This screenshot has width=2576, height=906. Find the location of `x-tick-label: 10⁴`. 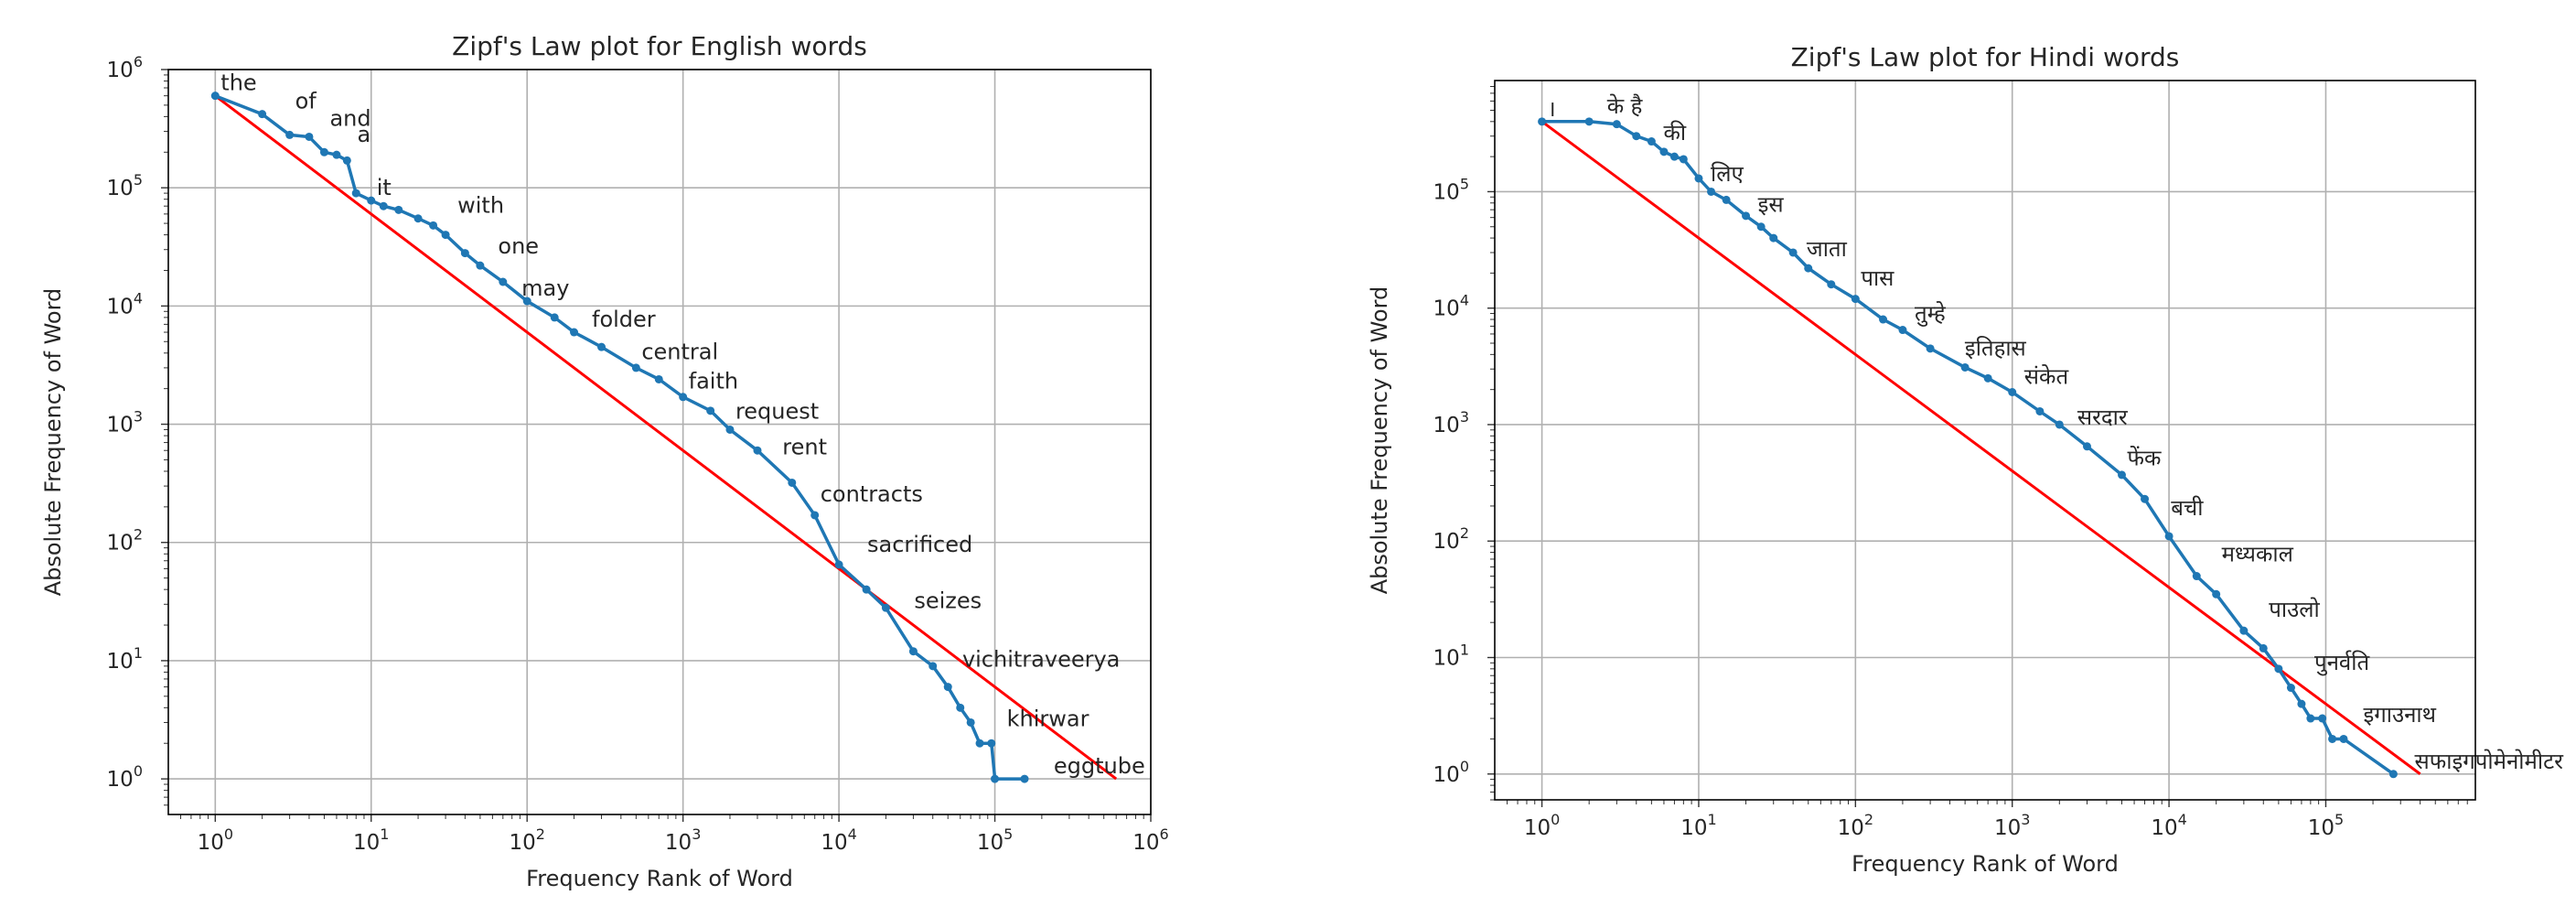

x-tick-label: 10⁴ is located at coordinates (2168, 826).